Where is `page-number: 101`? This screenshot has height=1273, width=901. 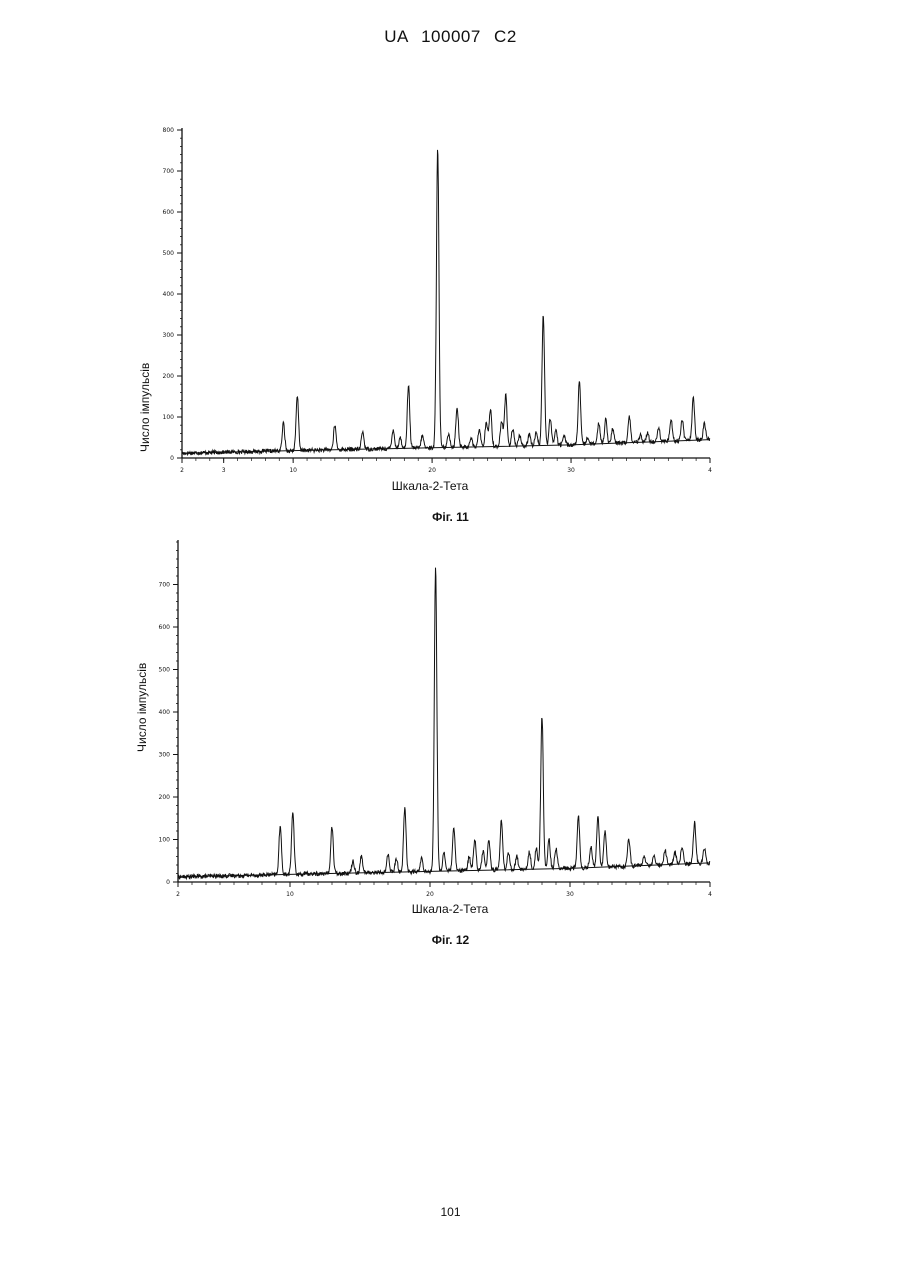
page-number: 101 is located at coordinates (450, 1212).